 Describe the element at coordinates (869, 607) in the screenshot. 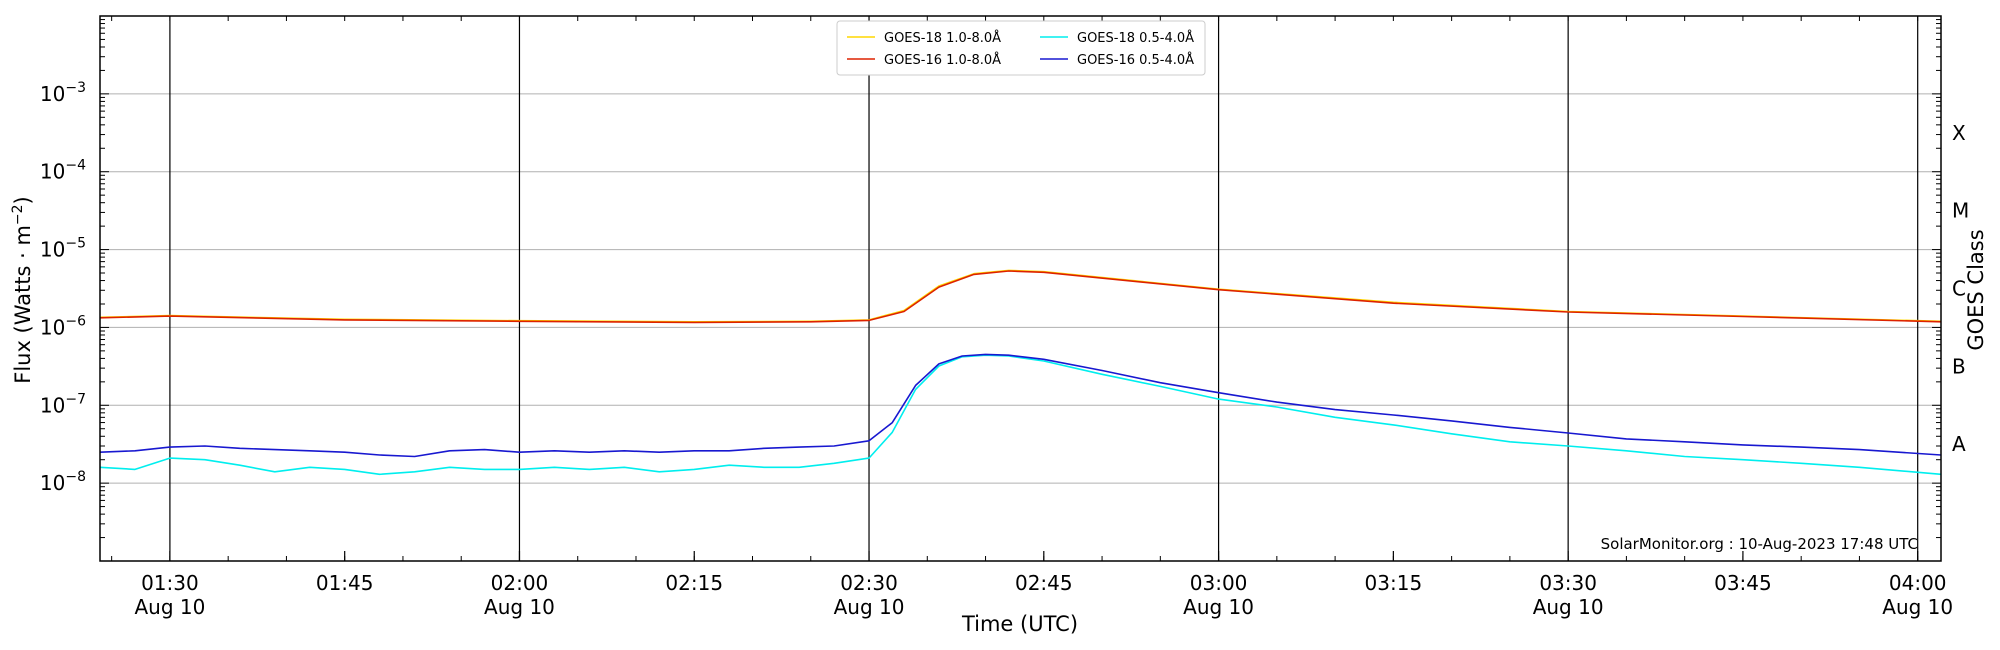

I see `x-tick-date-4: Aug 10` at that location.